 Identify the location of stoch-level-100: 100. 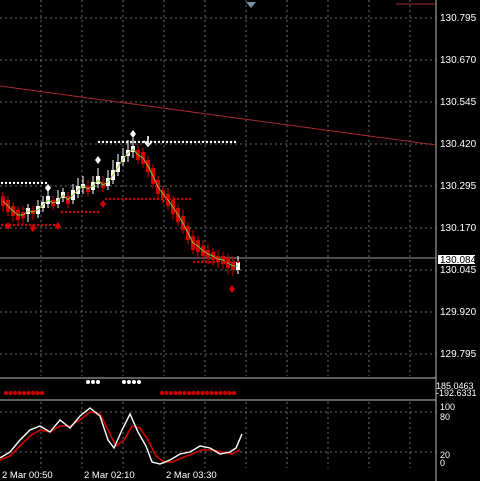
(448, 407).